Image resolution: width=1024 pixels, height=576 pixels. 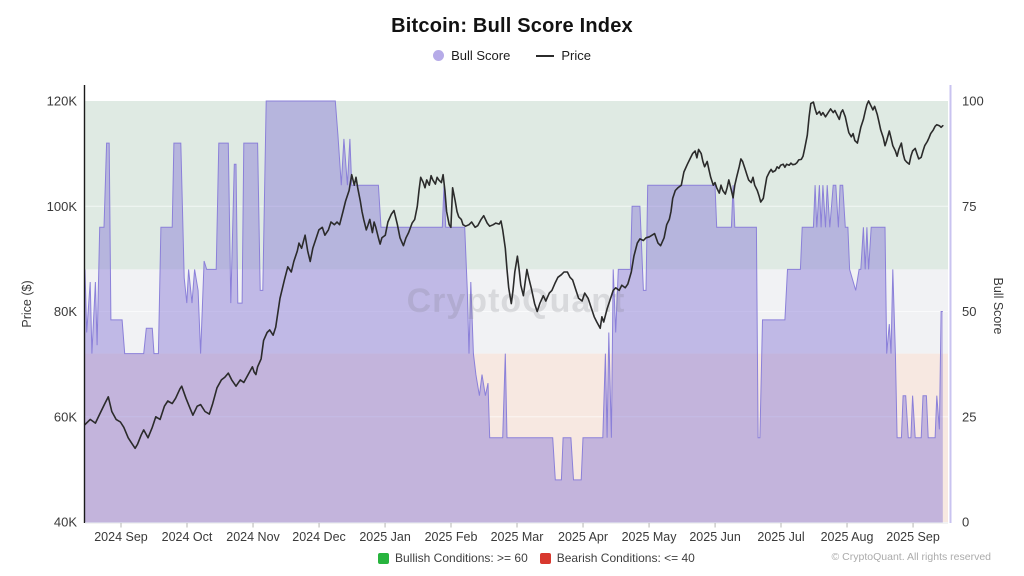 I want to click on score-axis-label: 0, so click(x=965, y=522).